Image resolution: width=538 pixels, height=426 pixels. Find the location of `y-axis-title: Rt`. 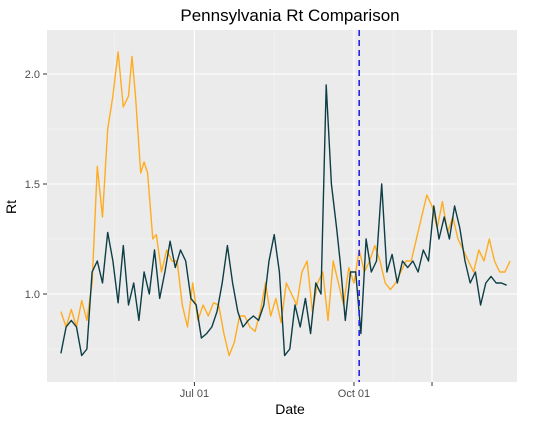

y-axis-title: Rt is located at coordinates (11, 207).